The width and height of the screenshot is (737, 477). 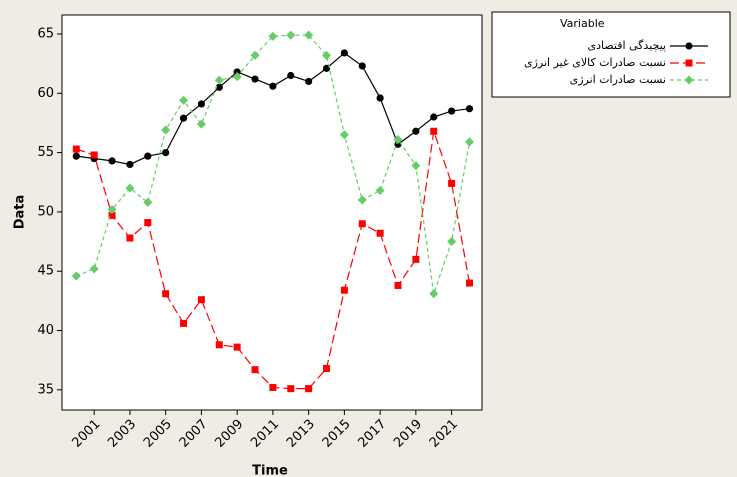 I want to click on legend-title: Variable, so click(x=582, y=23).